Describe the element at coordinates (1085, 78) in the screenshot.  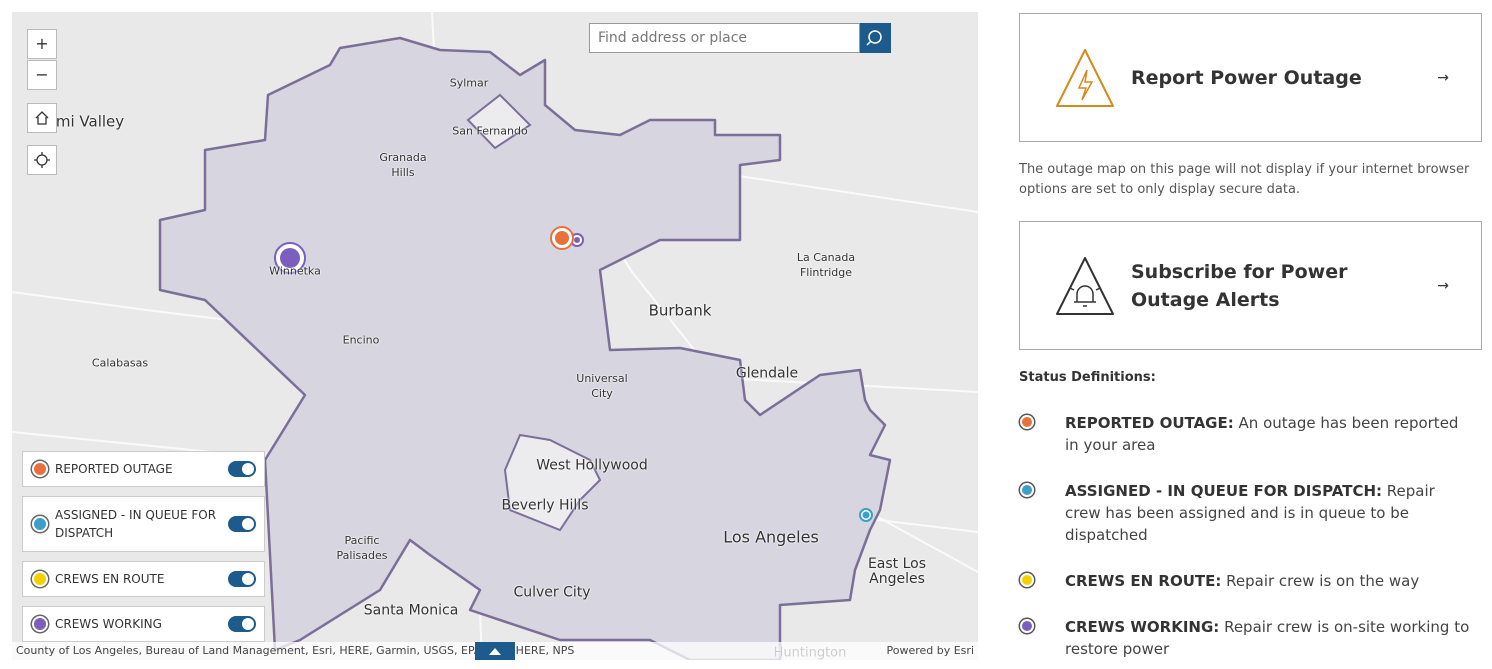
I see `report-icon` at that location.